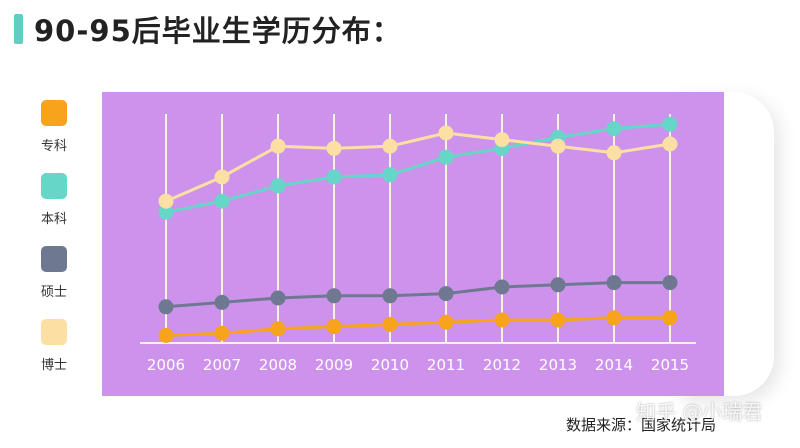 The height and width of the screenshot is (448, 800). I want to click on legend-label: 硕士, so click(53, 292).